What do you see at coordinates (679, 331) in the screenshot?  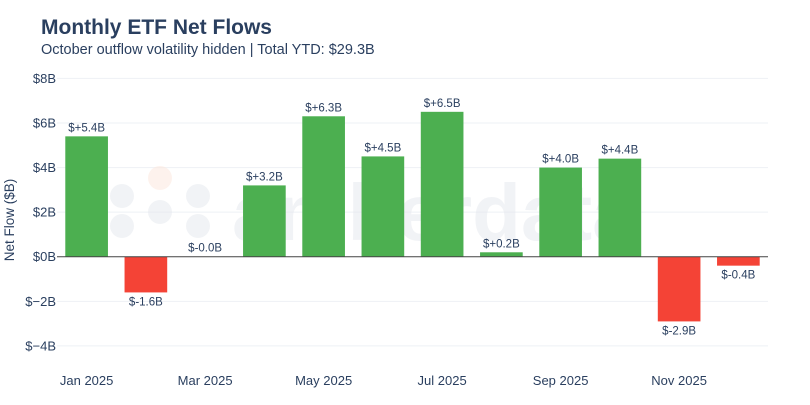 I see `data-label: $-2.9B` at bounding box center [679, 331].